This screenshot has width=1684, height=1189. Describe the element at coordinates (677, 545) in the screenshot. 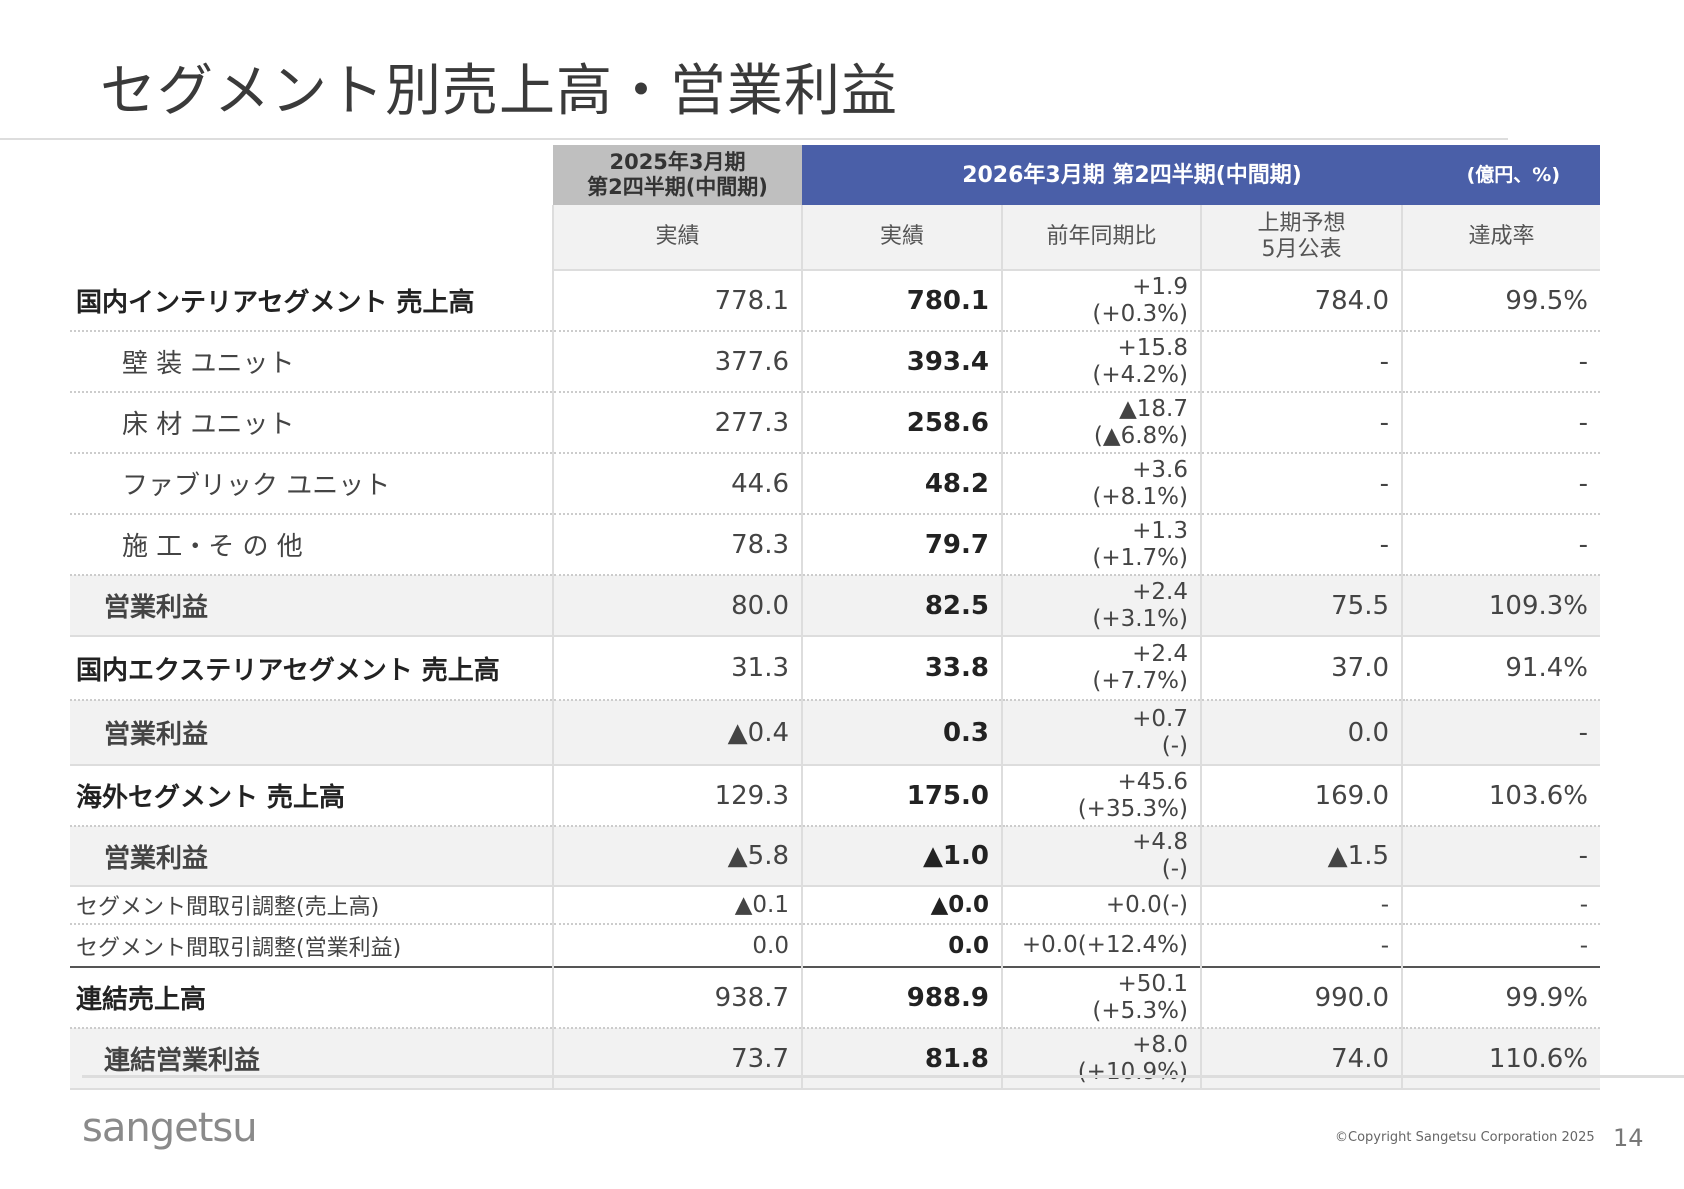

I see `cell-prev: 78.3` at that location.